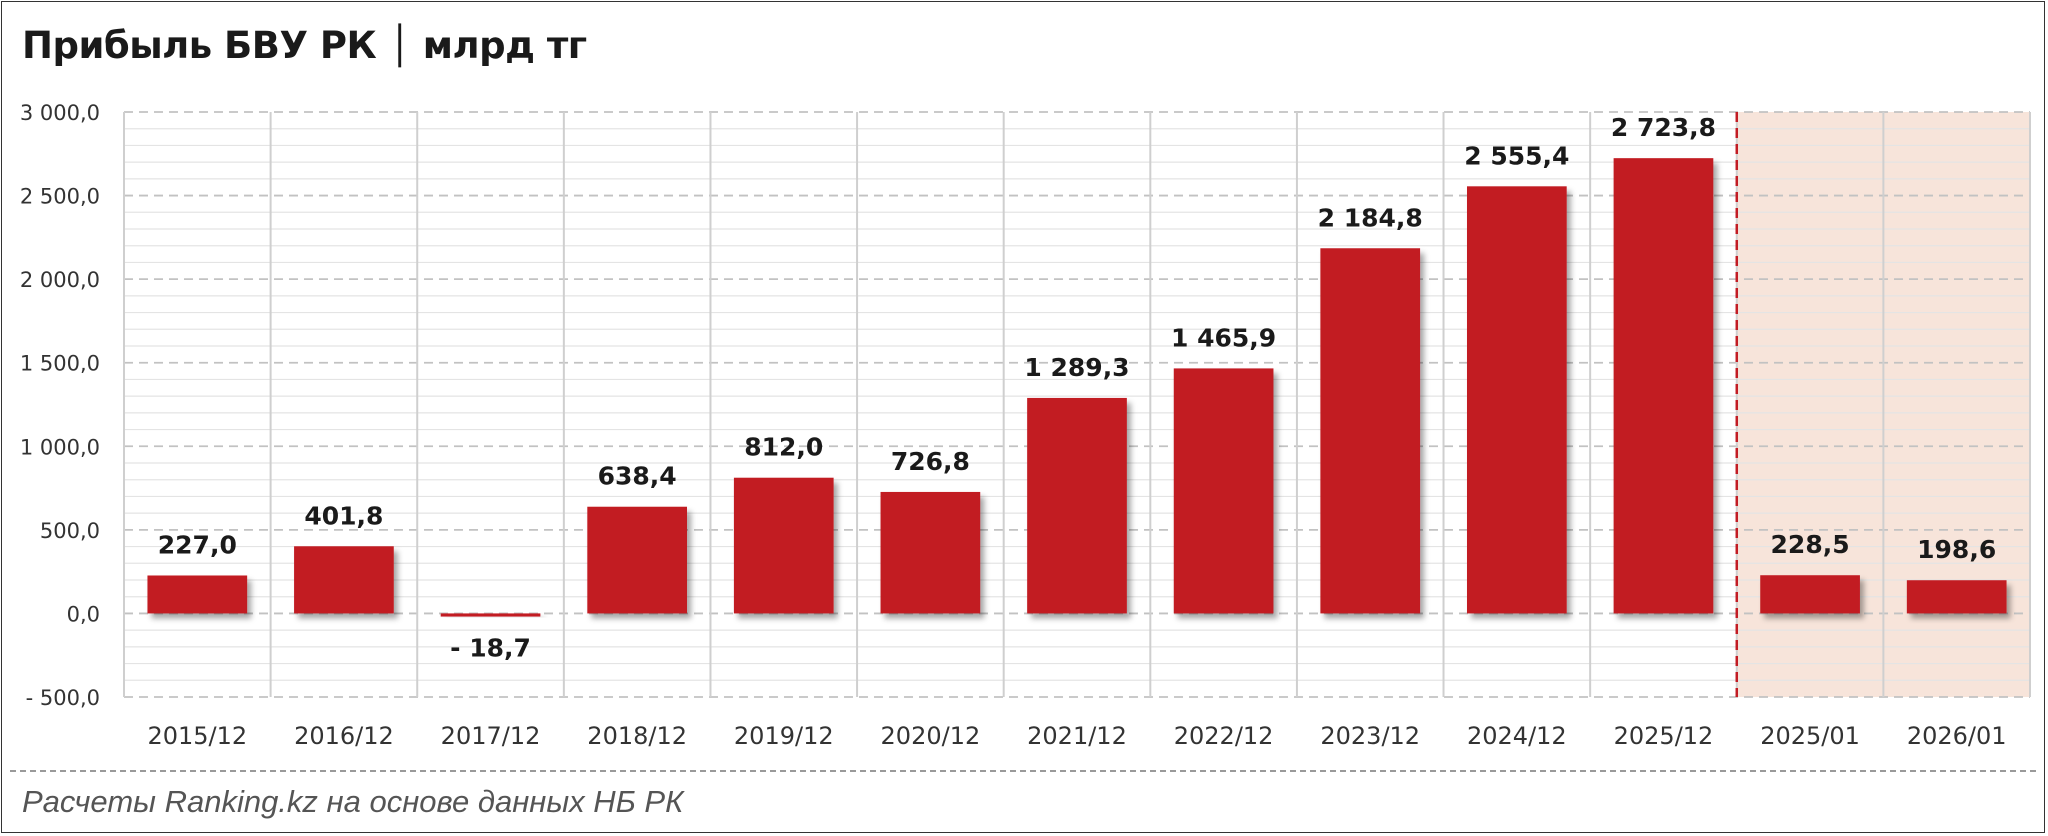 The width and height of the screenshot is (2048, 836). What do you see at coordinates (490, 648) in the screenshot?
I see `data-label: - 18,7` at bounding box center [490, 648].